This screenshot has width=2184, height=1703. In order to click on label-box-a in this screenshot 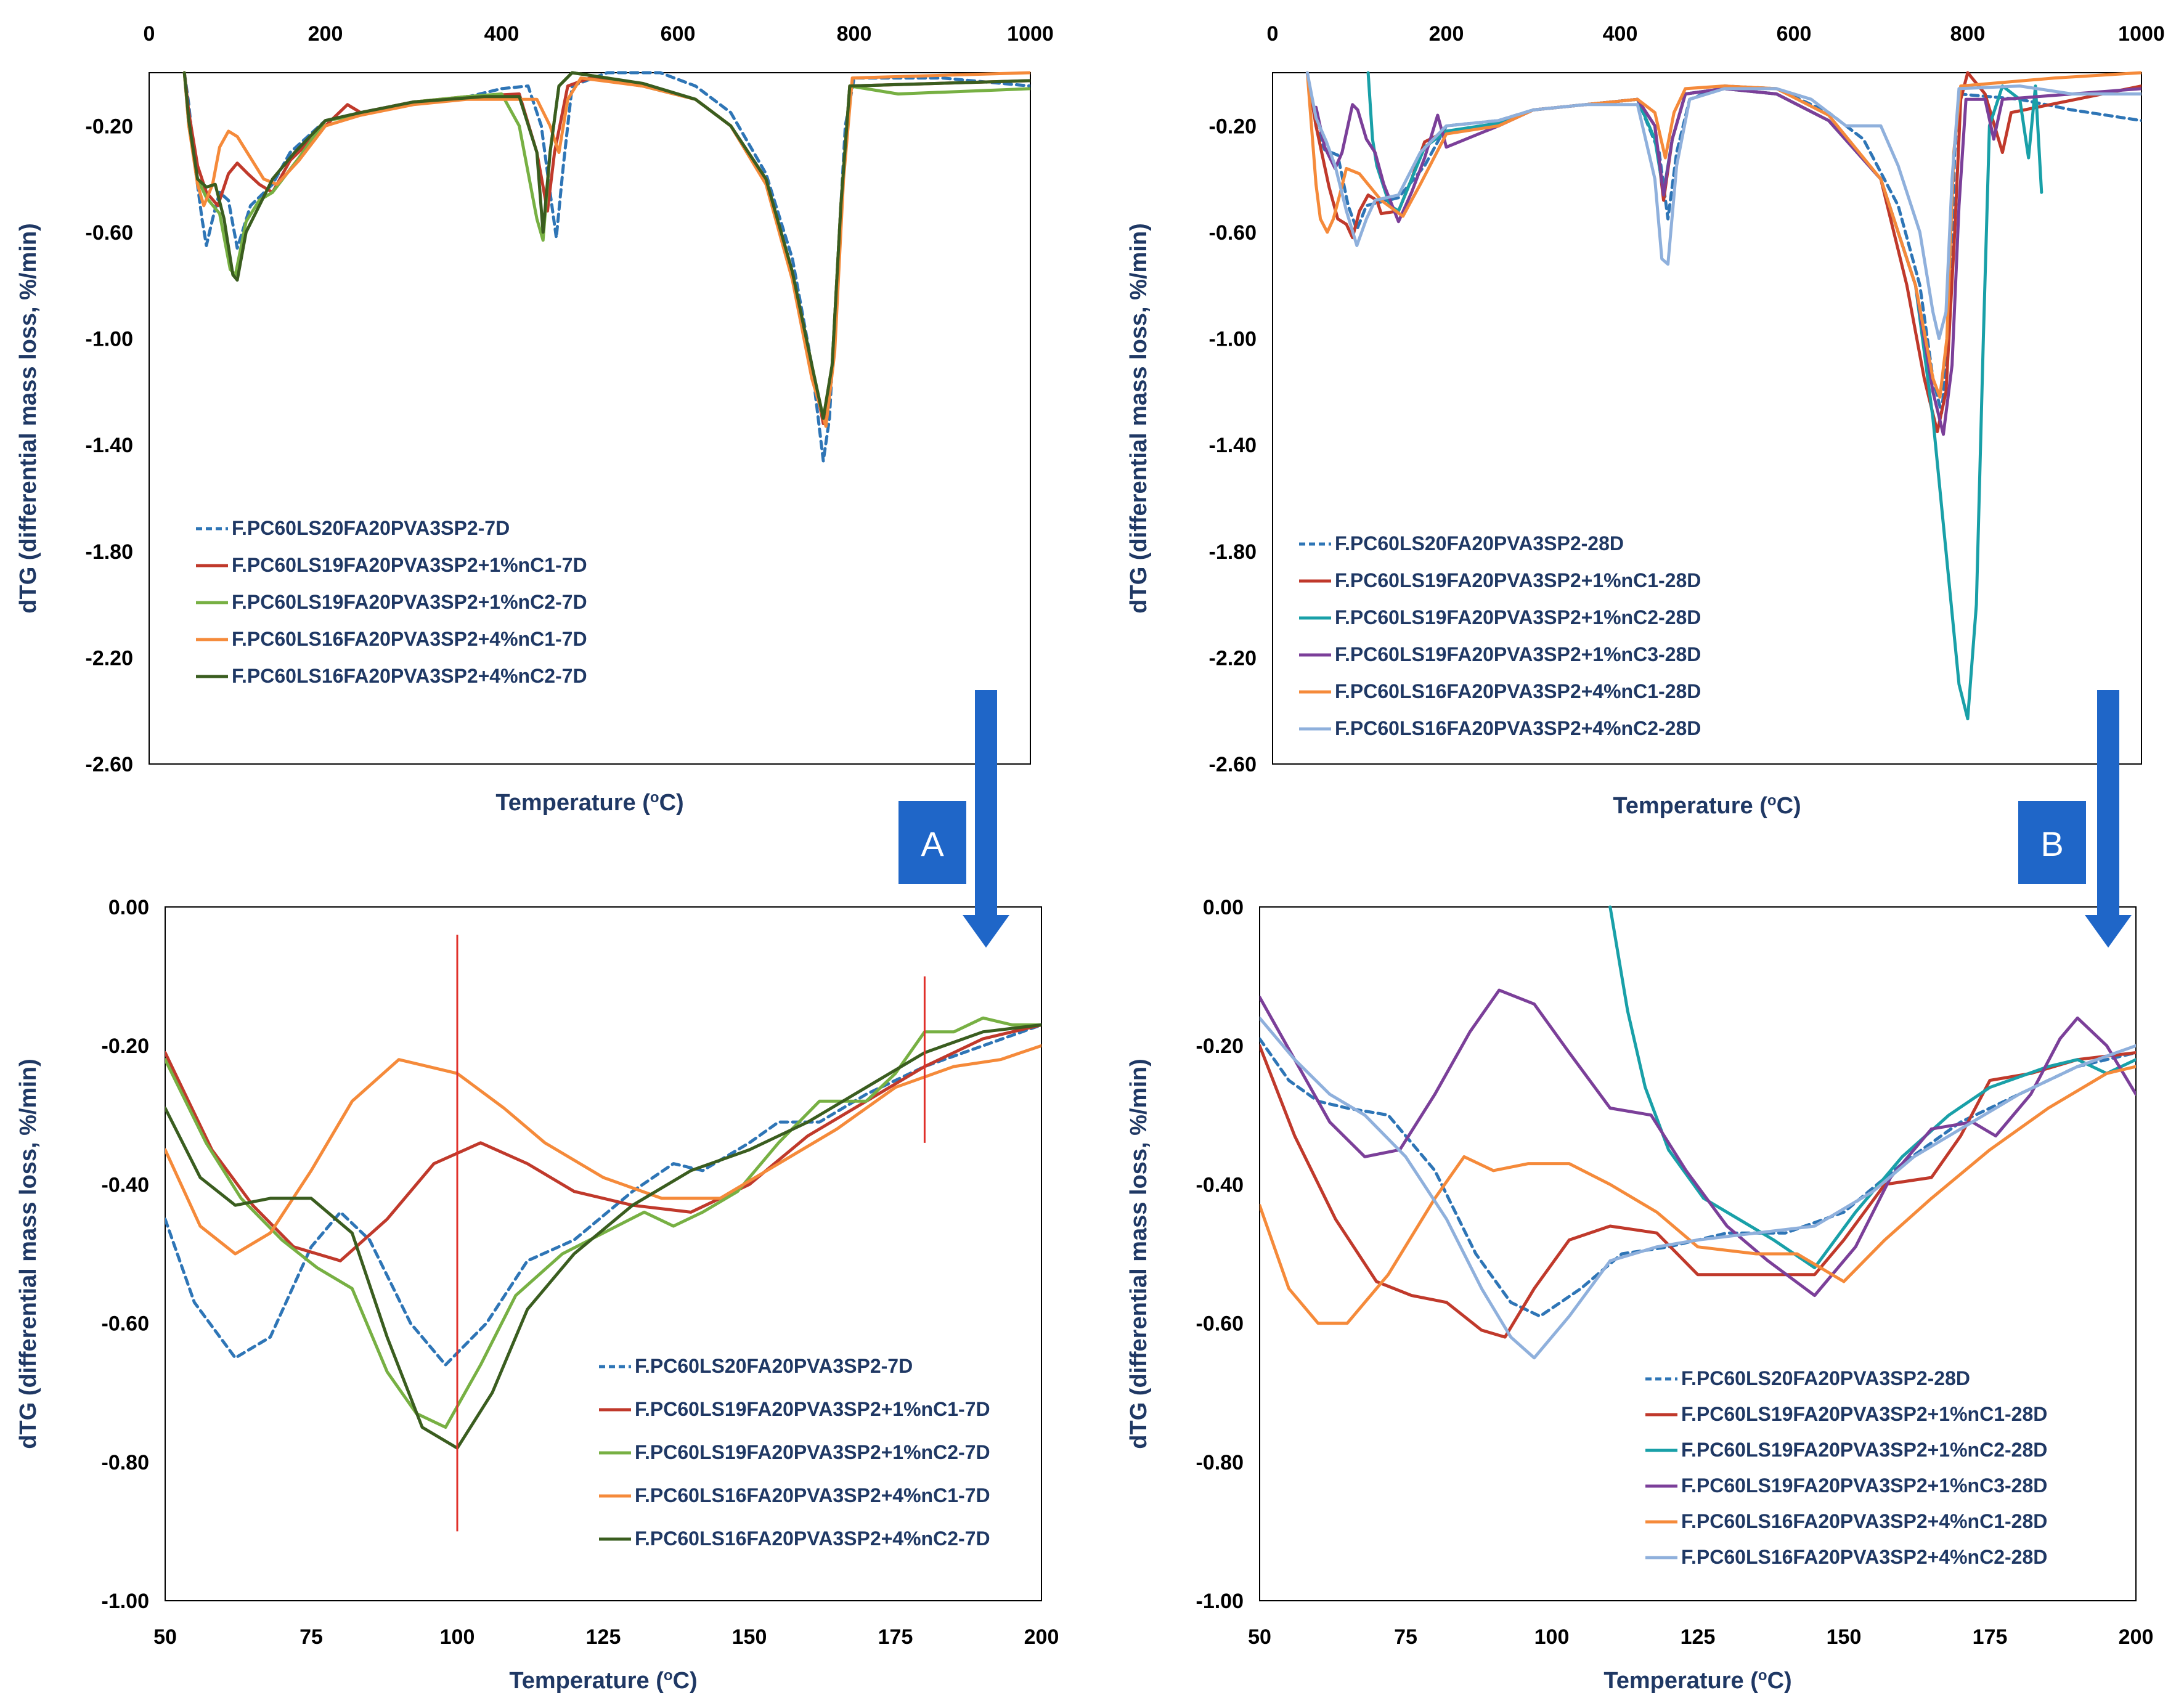, I will do `click(932, 842)`.